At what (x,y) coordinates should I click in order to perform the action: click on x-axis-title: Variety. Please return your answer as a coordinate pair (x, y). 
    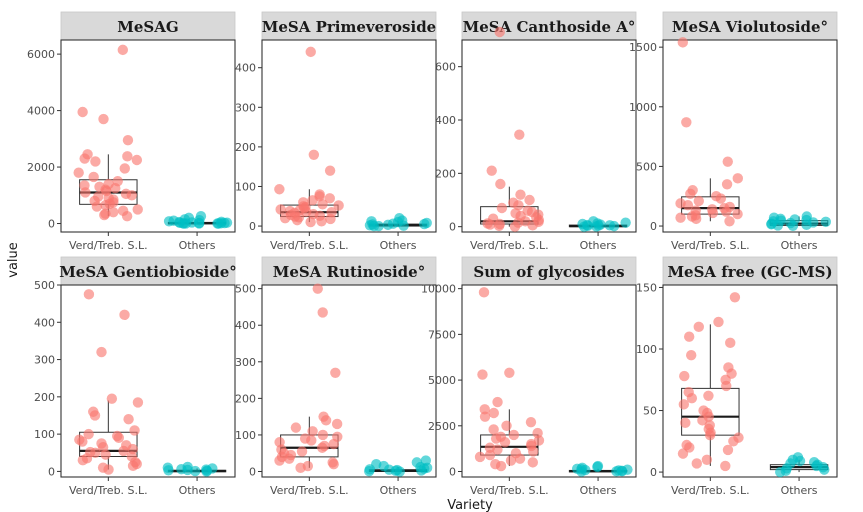
    Looking at the image, I should click on (470, 505).